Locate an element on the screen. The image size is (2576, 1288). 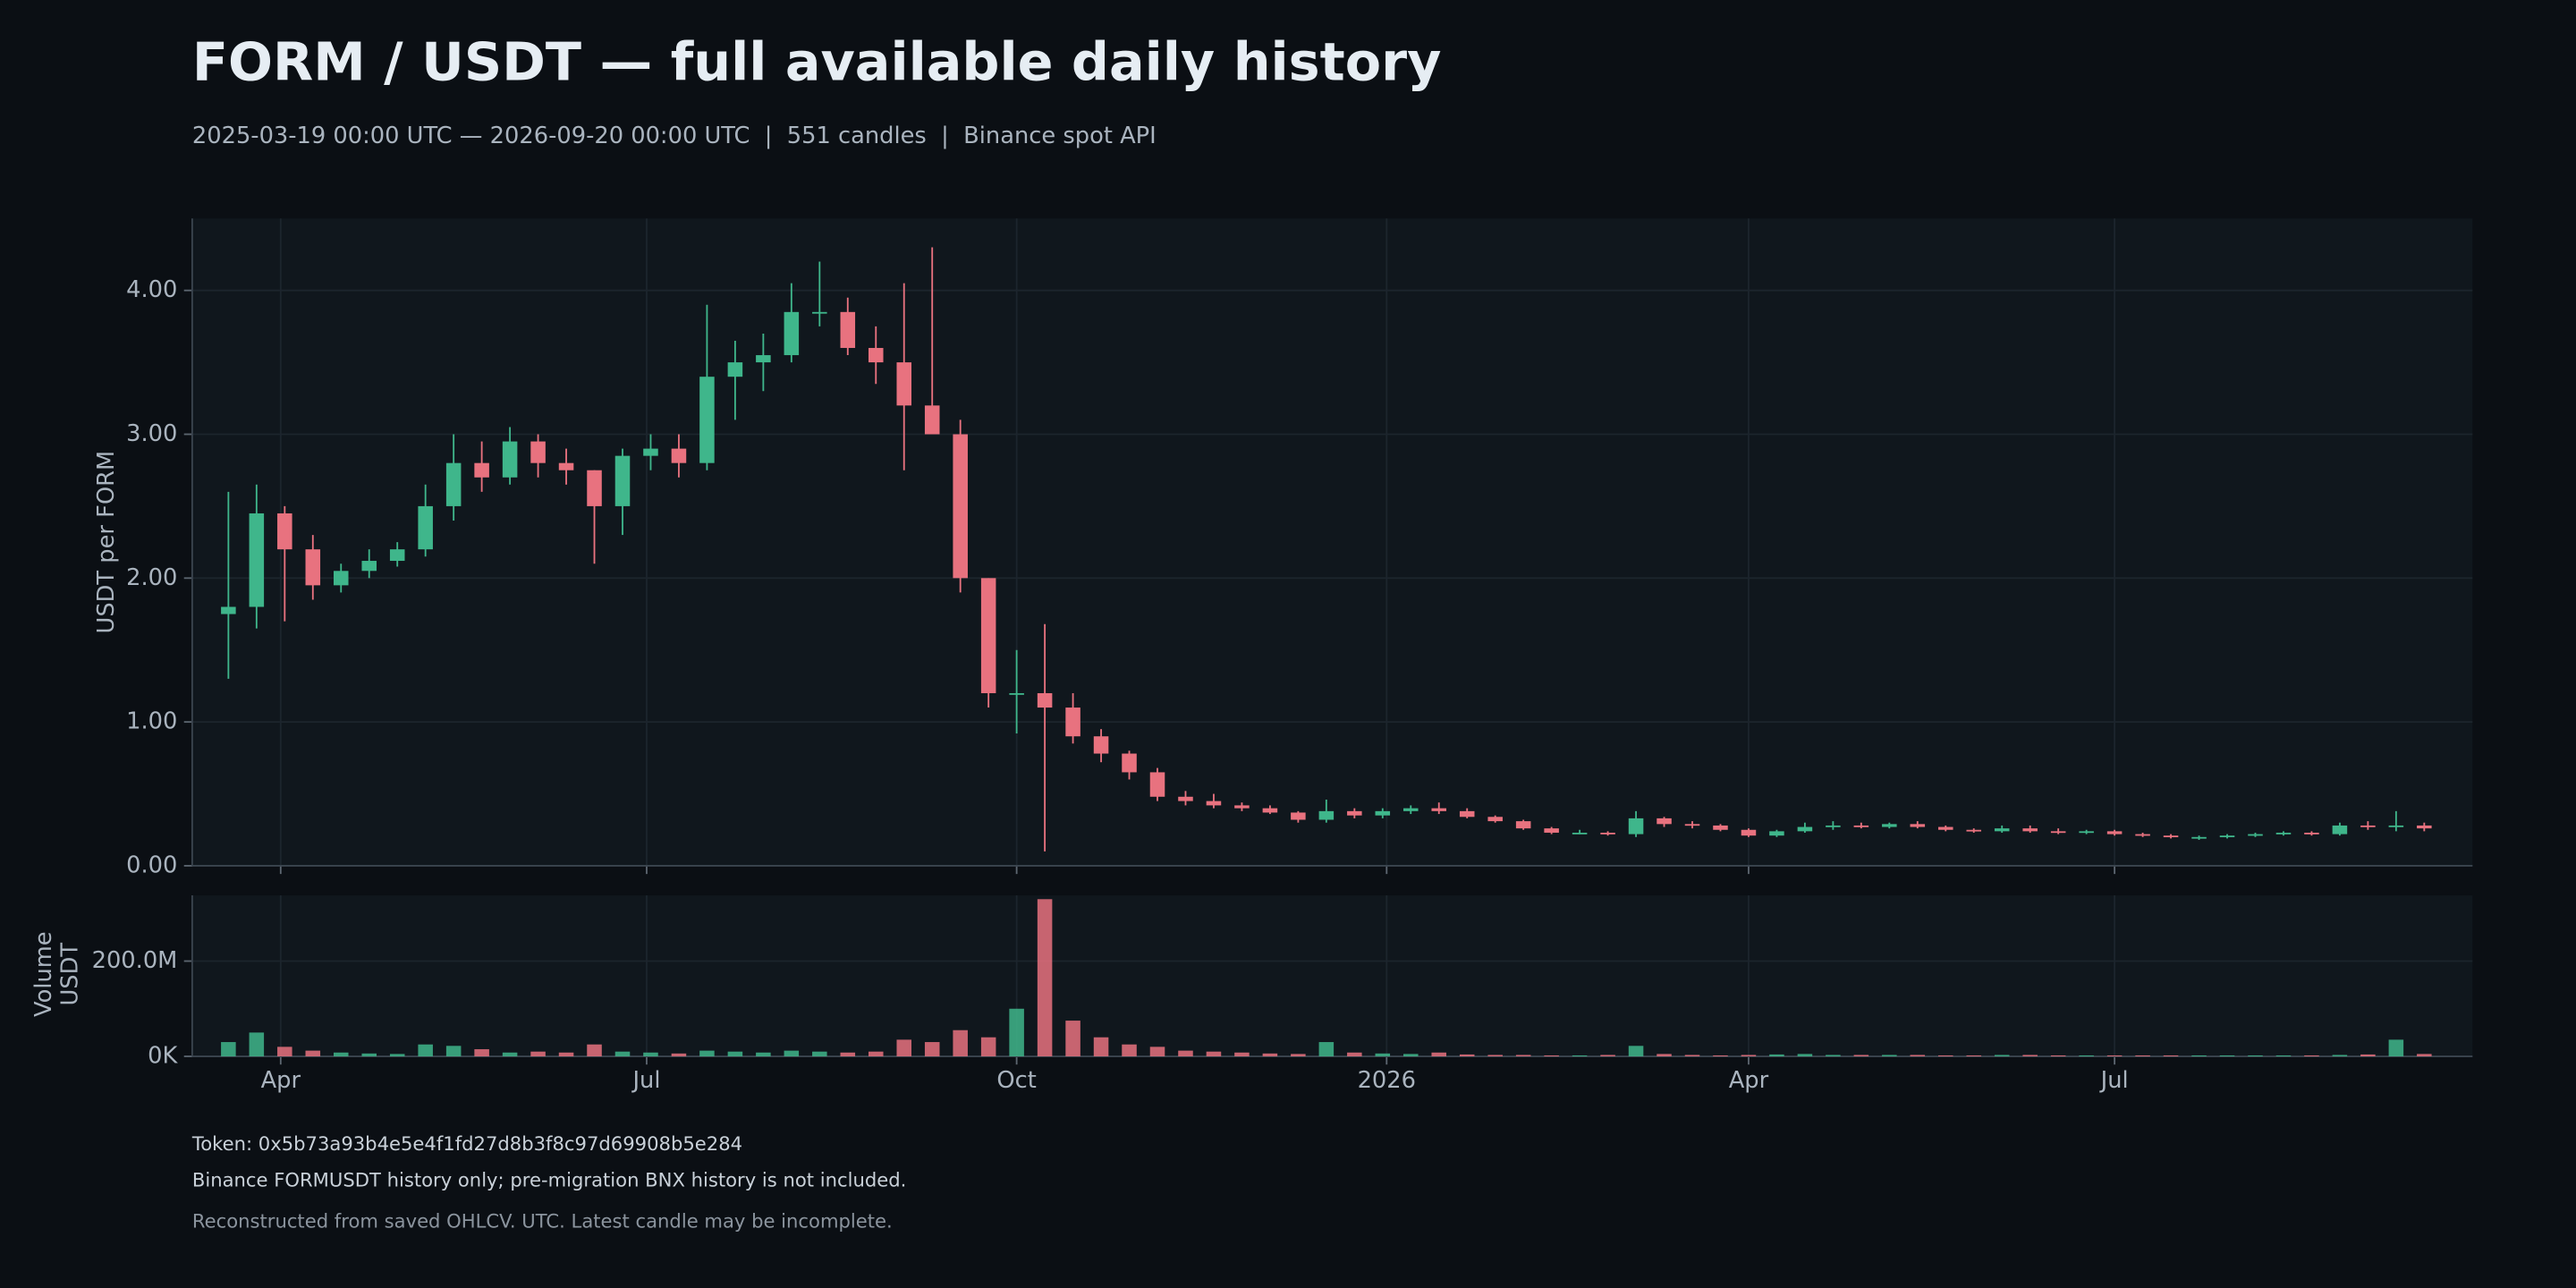
y-tick-label: 3.00 is located at coordinates (151, 433).